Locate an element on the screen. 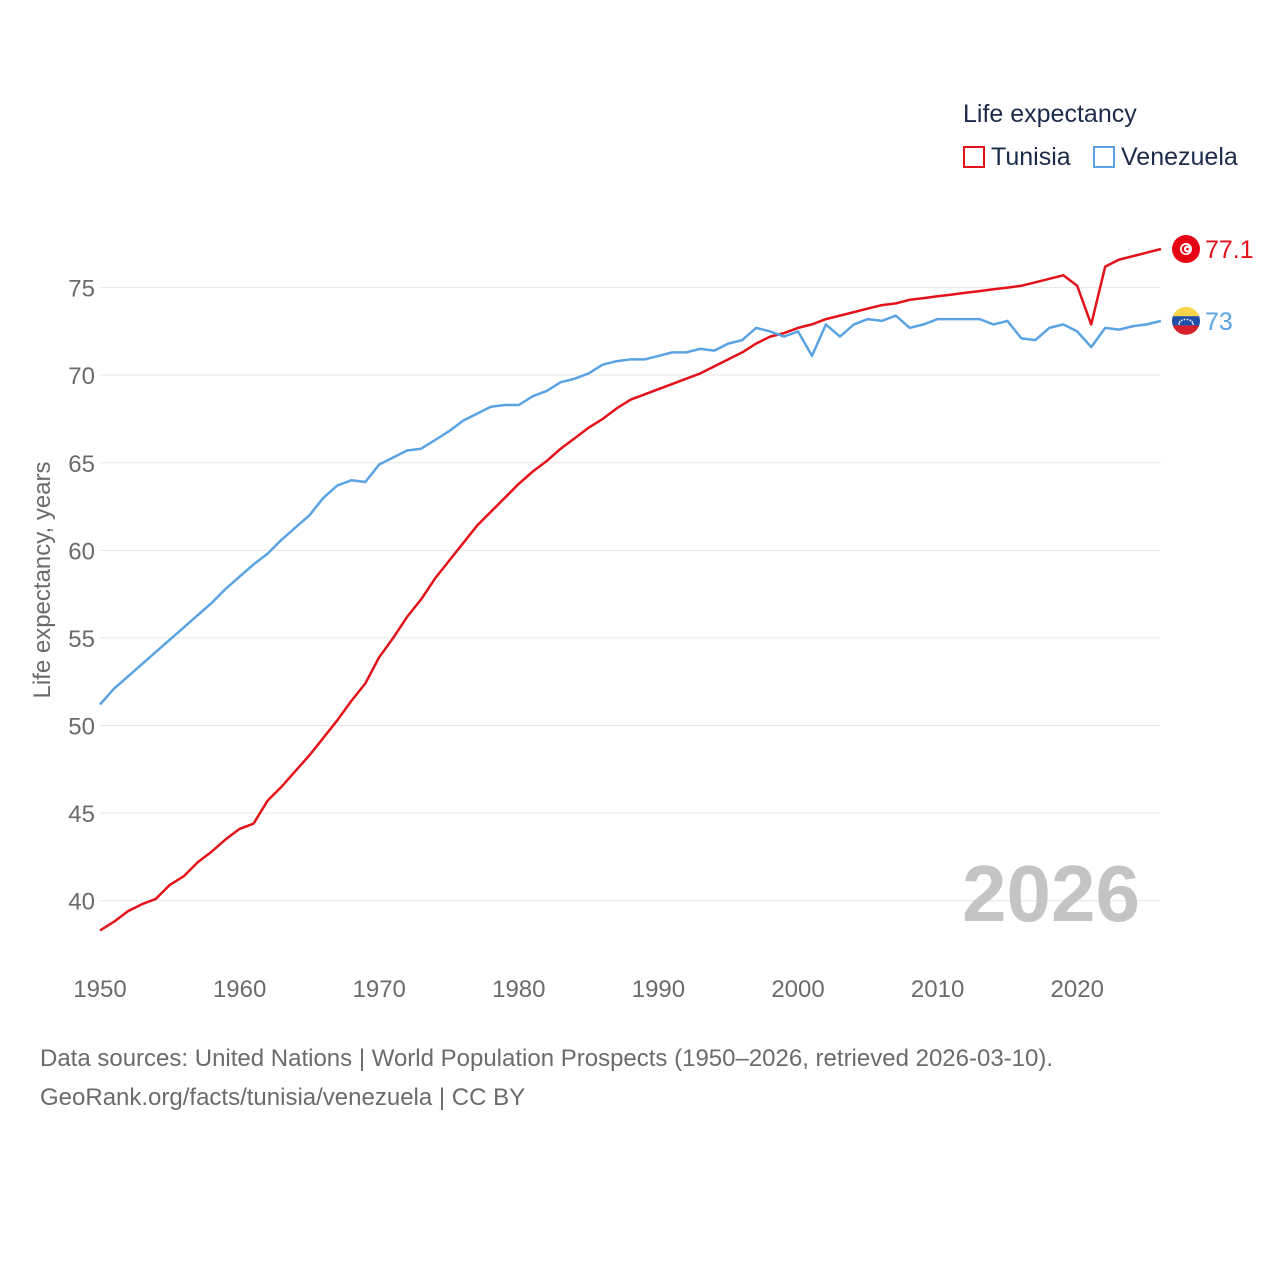  legend-item-venezuela: Venezuela is located at coordinates (1165, 157).